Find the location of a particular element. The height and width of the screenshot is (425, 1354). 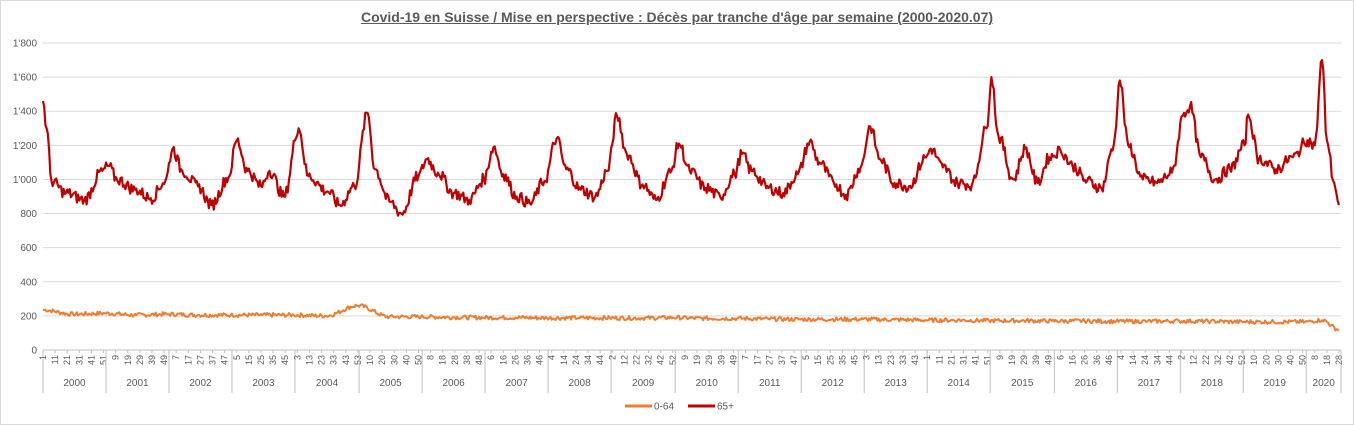

x-tick-label: 8 is located at coordinates (1315, 357).